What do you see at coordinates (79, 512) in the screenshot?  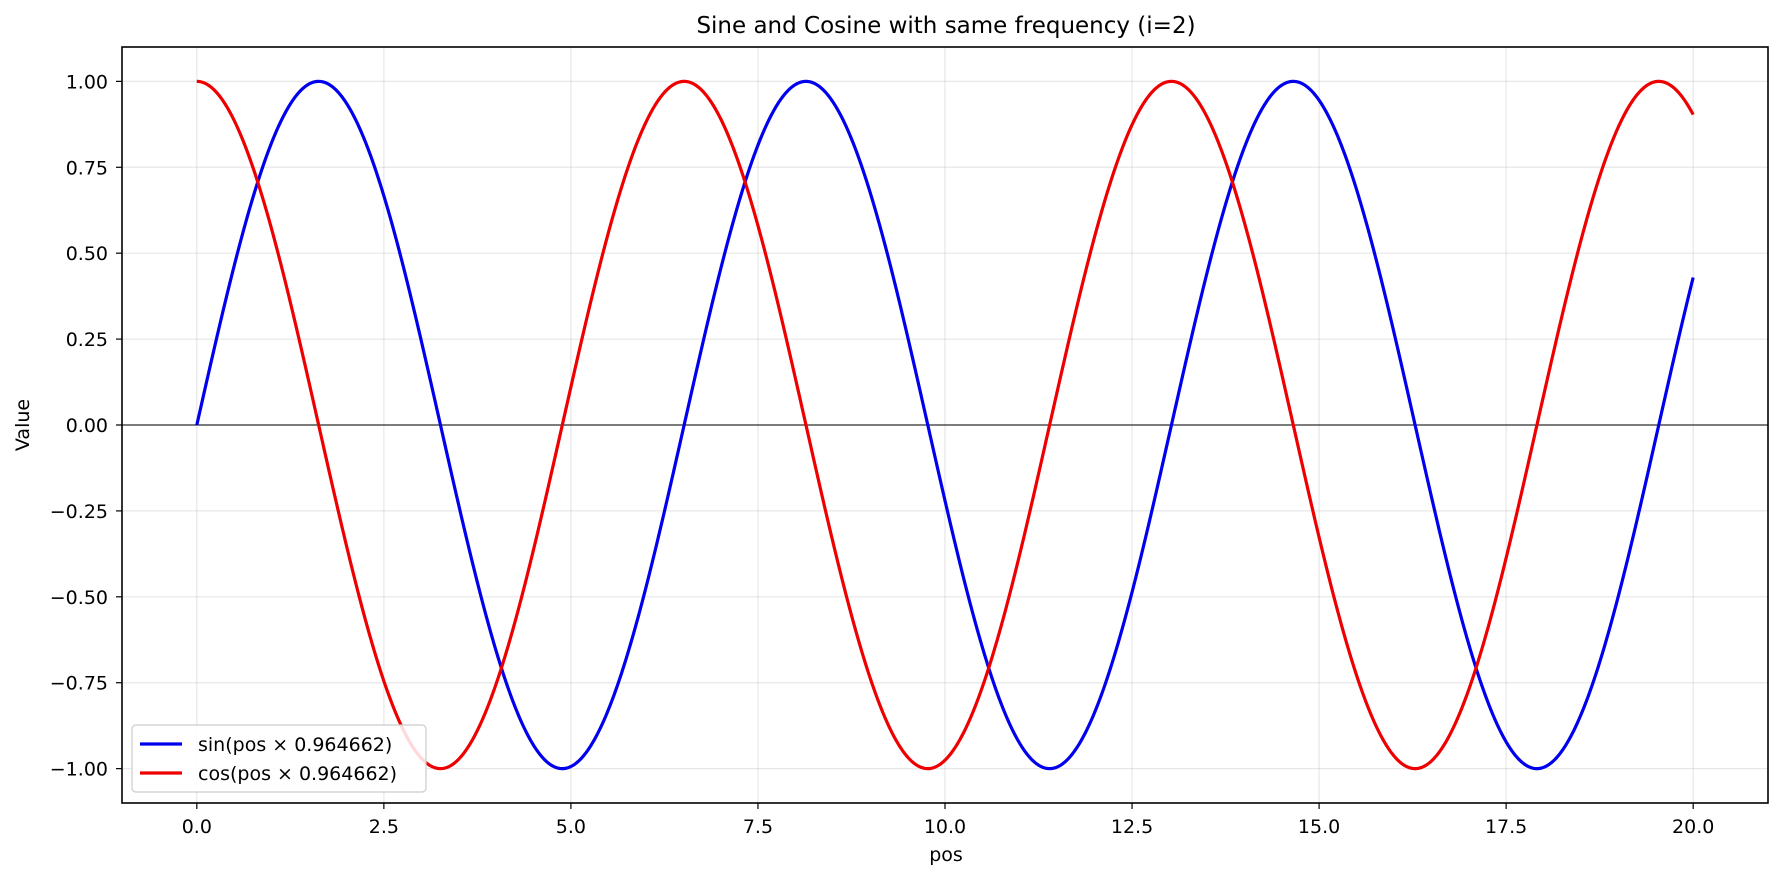 I see `y-tick-label: −0.25` at bounding box center [79, 512].